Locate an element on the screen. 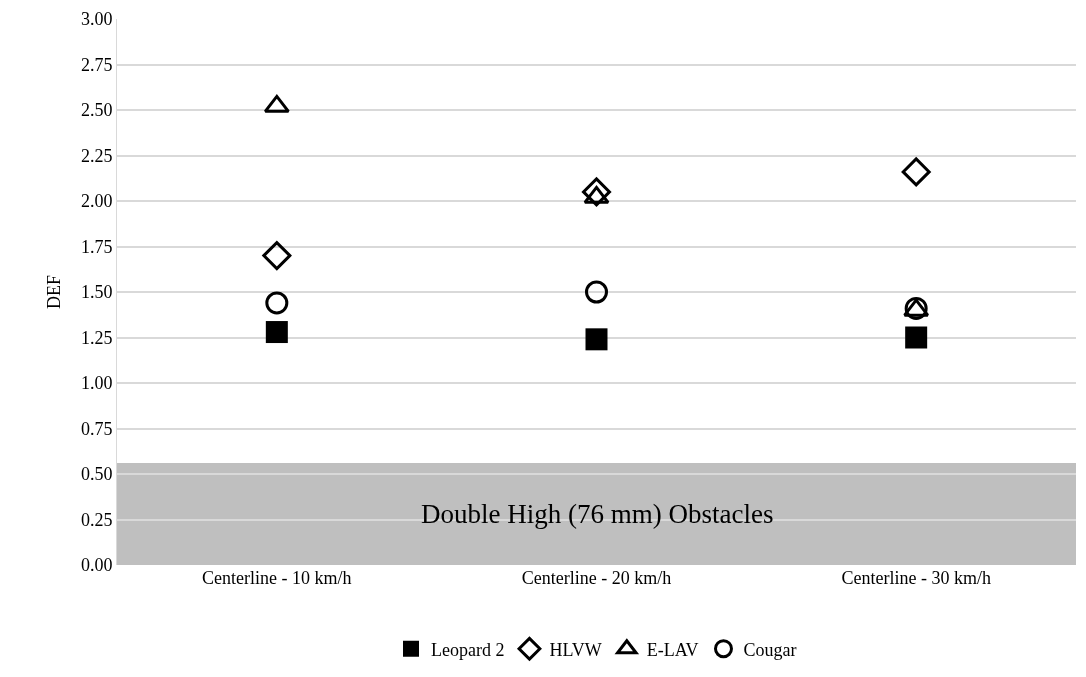 This screenshot has width=1086, height=677. y-tick-label: 0.75 is located at coordinates (96, 428).